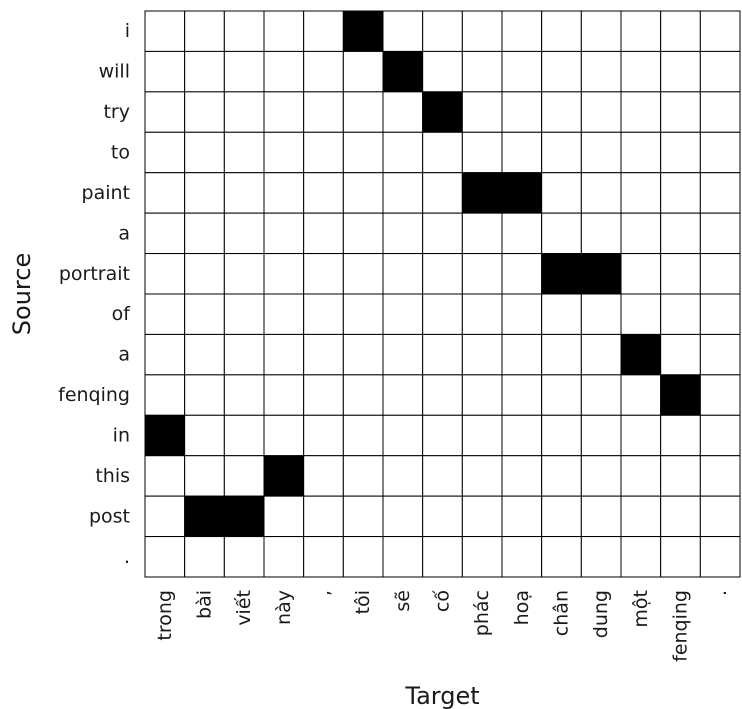  I want to click on target-tick-label: một, so click(641, 609).